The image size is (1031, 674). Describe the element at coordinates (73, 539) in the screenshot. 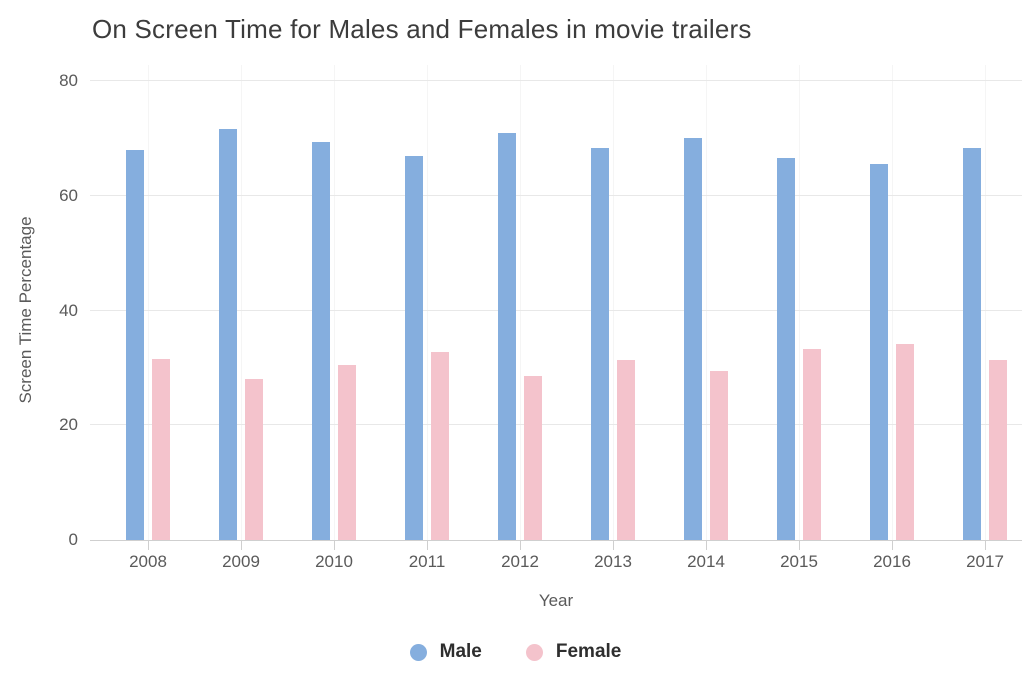

I see `y-tick-label: 0` at that location.